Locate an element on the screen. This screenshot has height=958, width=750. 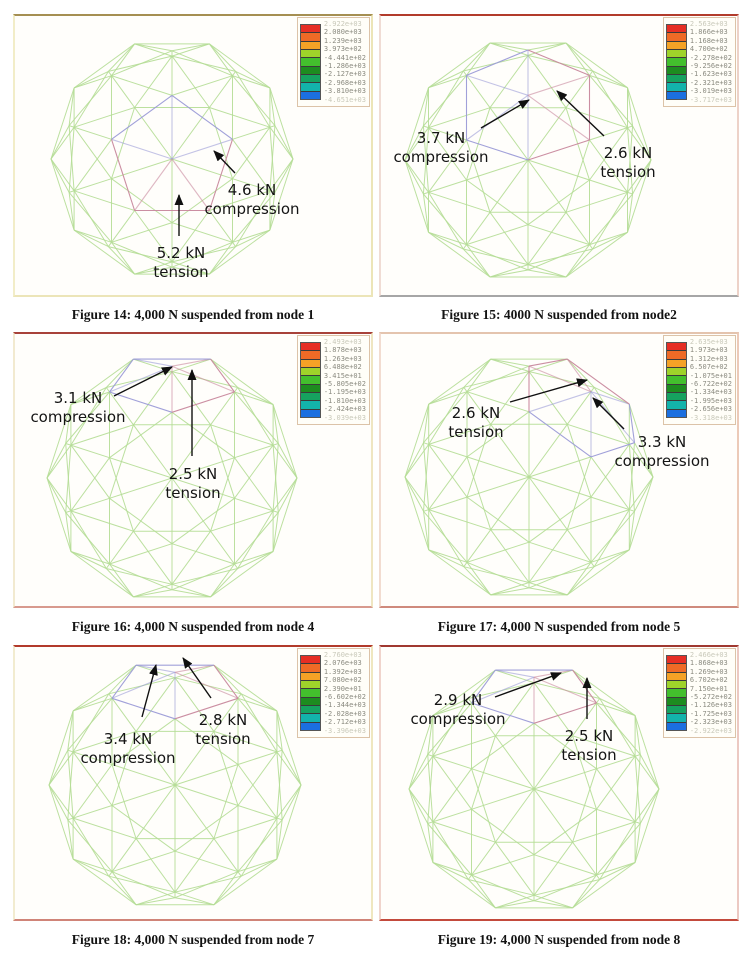
legend-value: 4.700e+02 is located at coordinates (708, 49).